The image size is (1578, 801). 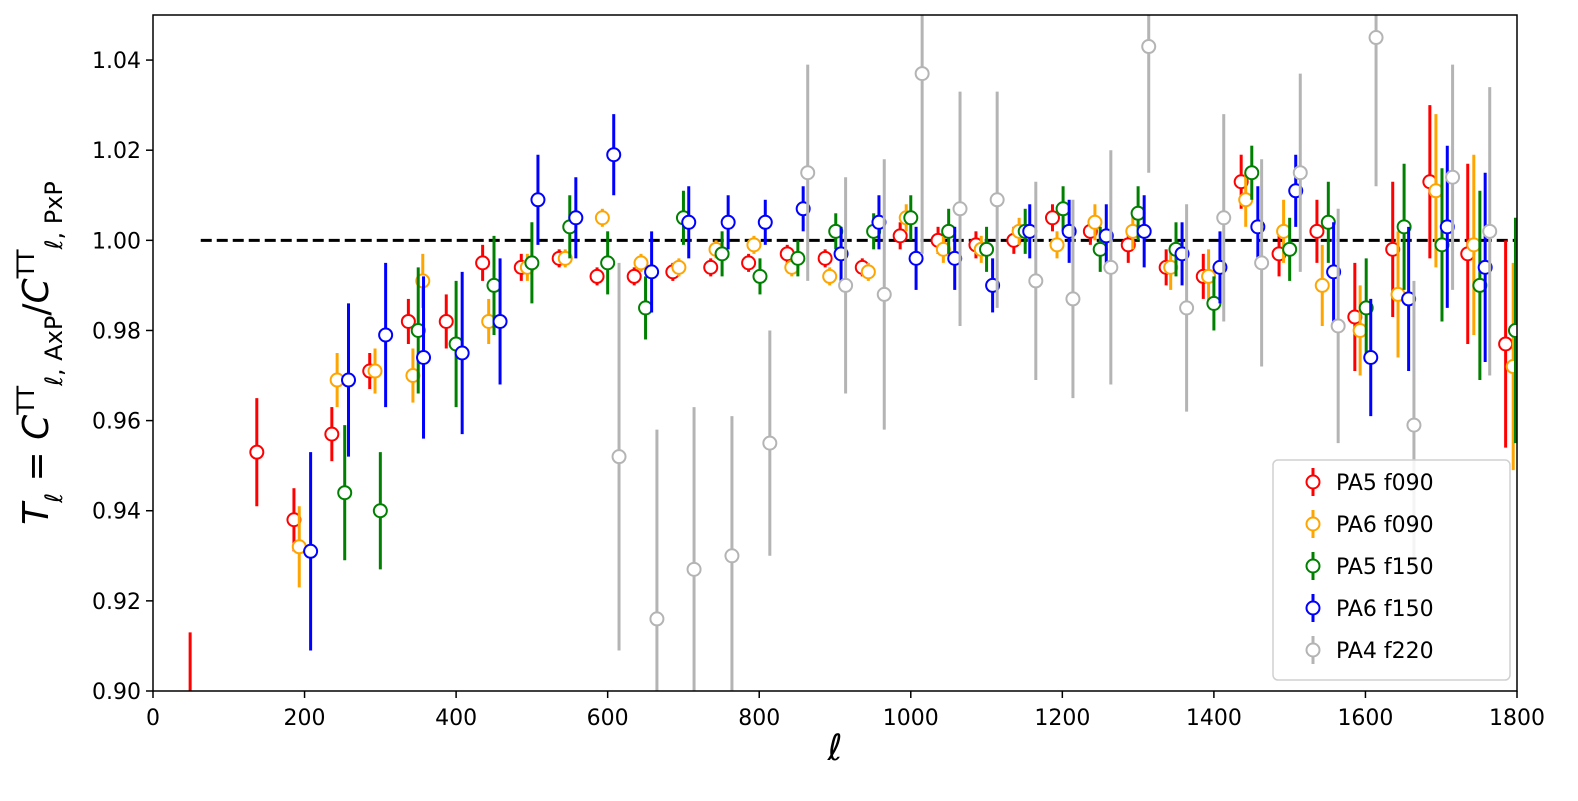 I want to click on y-label-part: =, so click(x=36, y=466).